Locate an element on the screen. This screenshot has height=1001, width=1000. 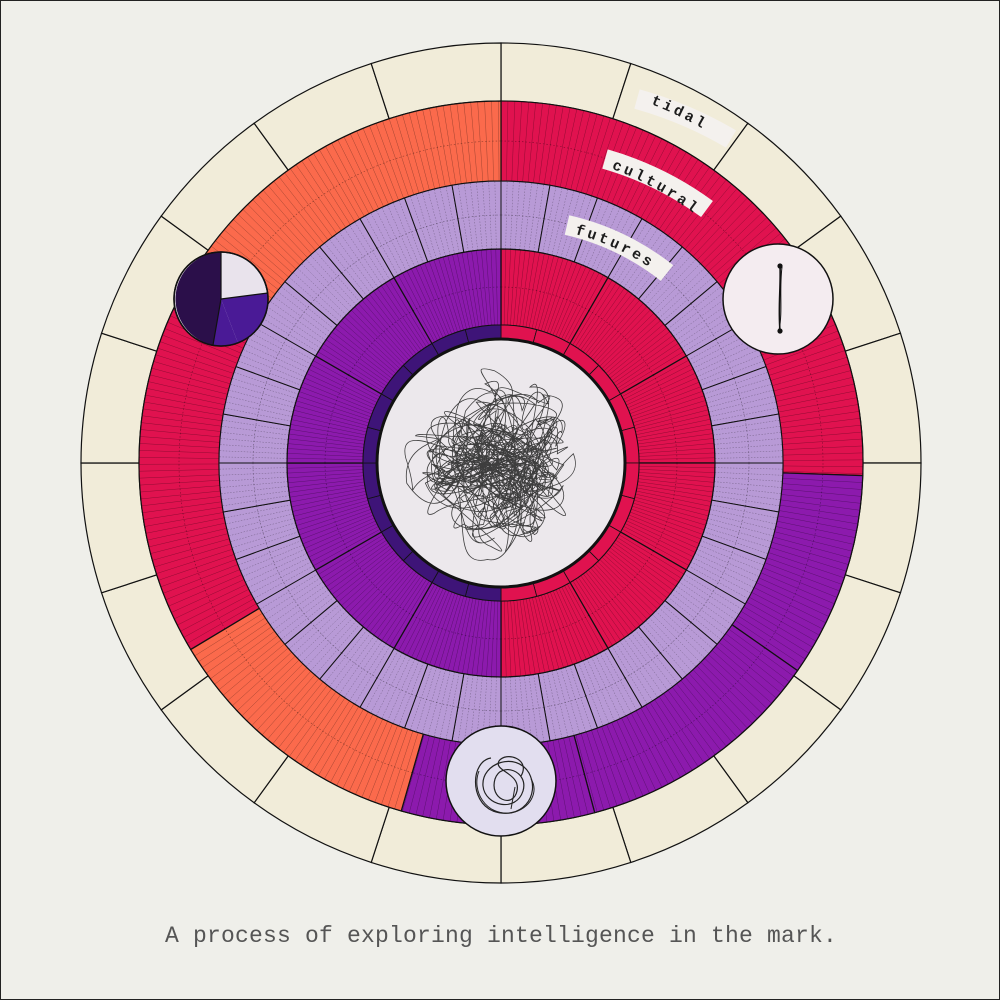
center-disc is located at coordinates (501, 463).